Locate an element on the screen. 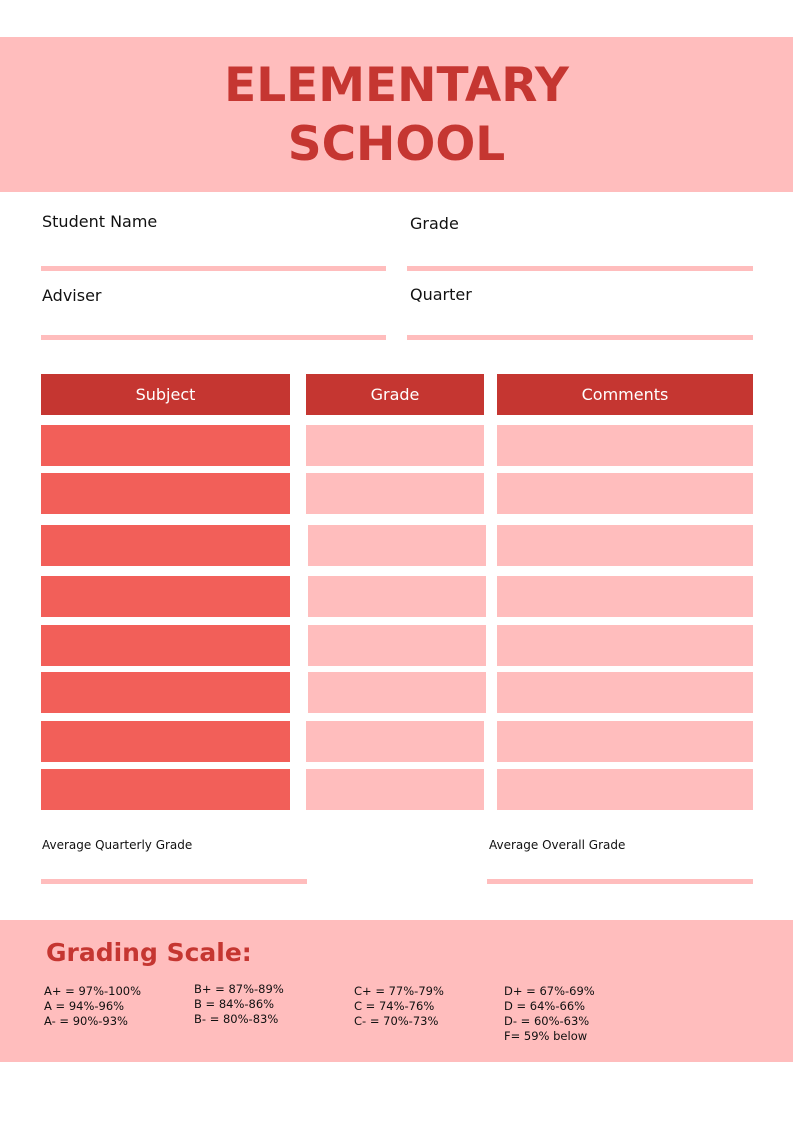  title-banner is located at coordinates (396, 114).